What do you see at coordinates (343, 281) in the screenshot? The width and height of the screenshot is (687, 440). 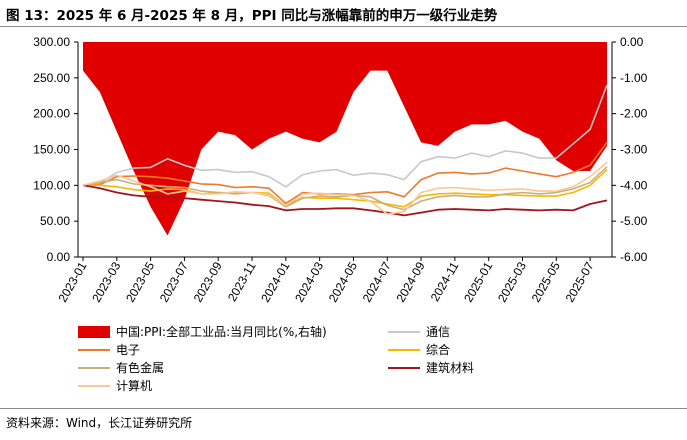 I see `x-tick-label: 2024-05` at bounding box center [343, 281].